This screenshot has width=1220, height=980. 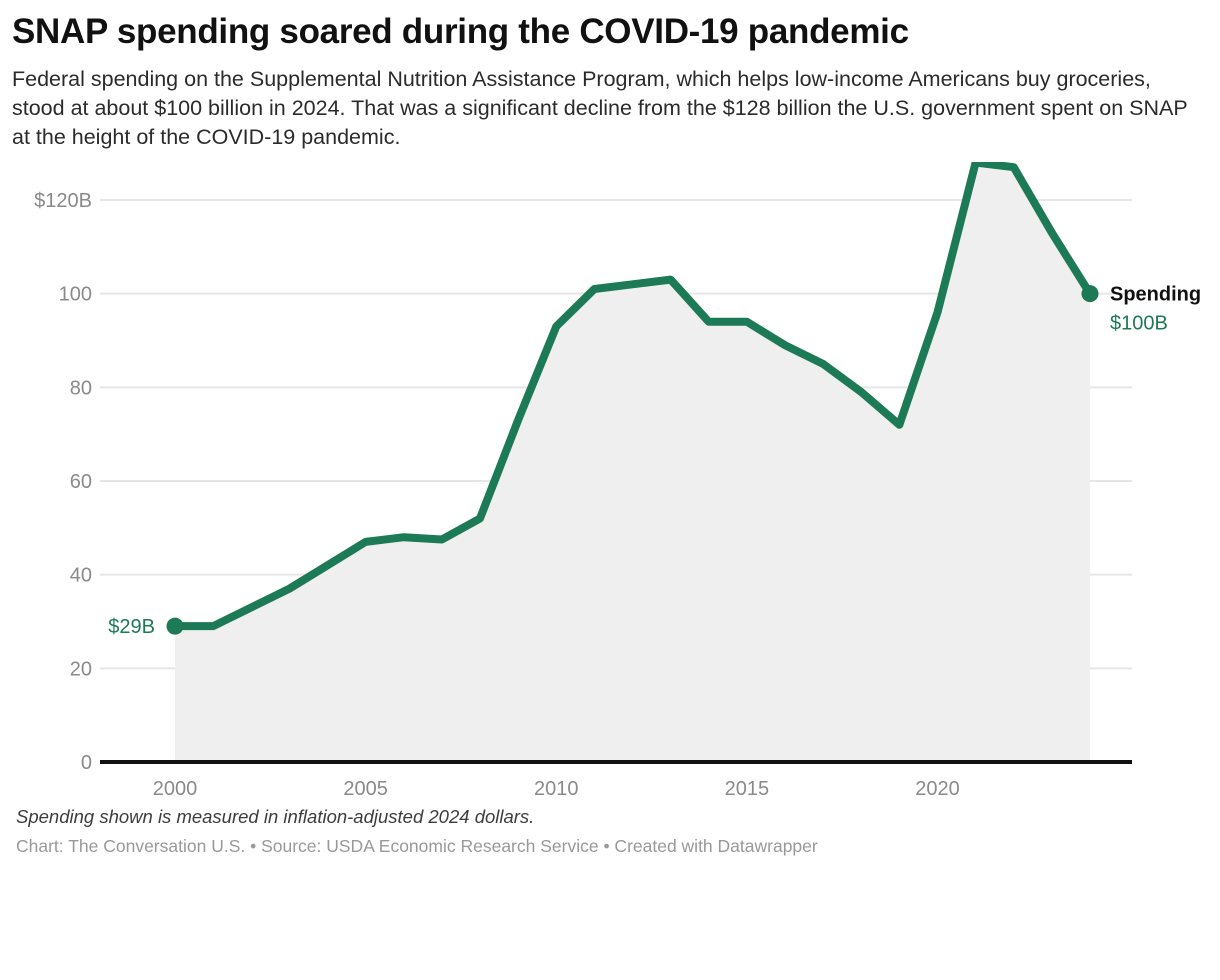 I want to click on y-axis-tick-label: 40, so click(x=81, y=575).